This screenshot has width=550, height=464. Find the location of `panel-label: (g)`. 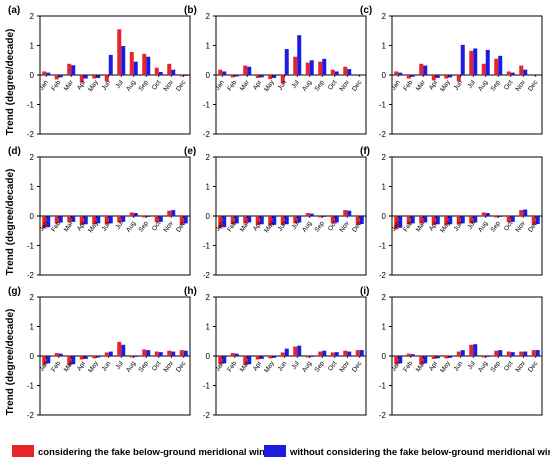

panel-label: (g) is located at coordinates (14, 291).